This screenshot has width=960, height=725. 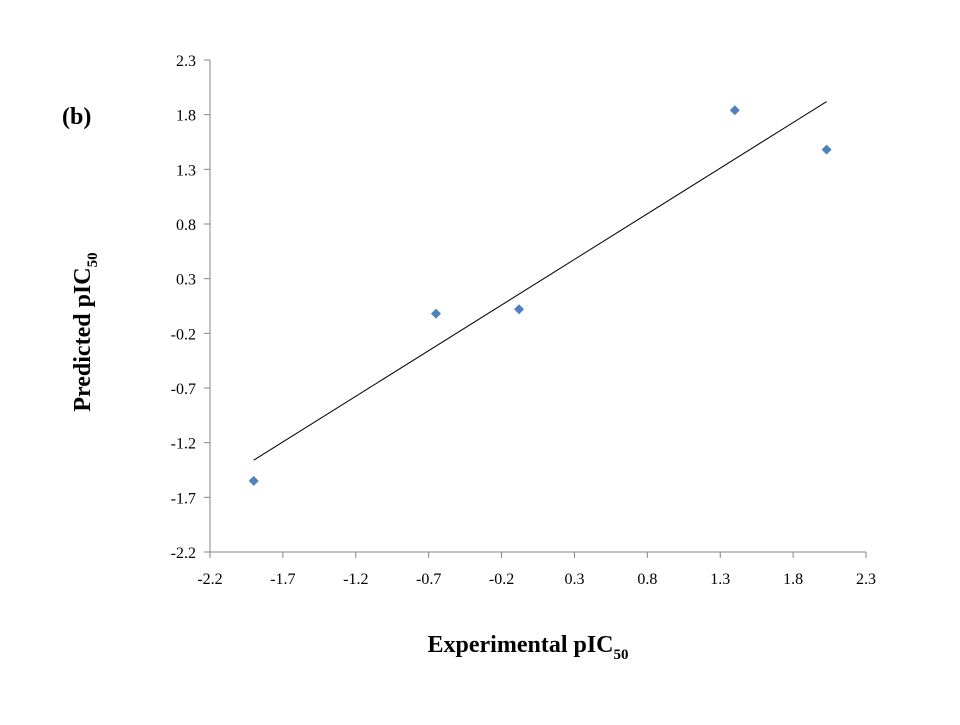 I want to click on y-tick-label: -0.7, so click(x=183, y=389).